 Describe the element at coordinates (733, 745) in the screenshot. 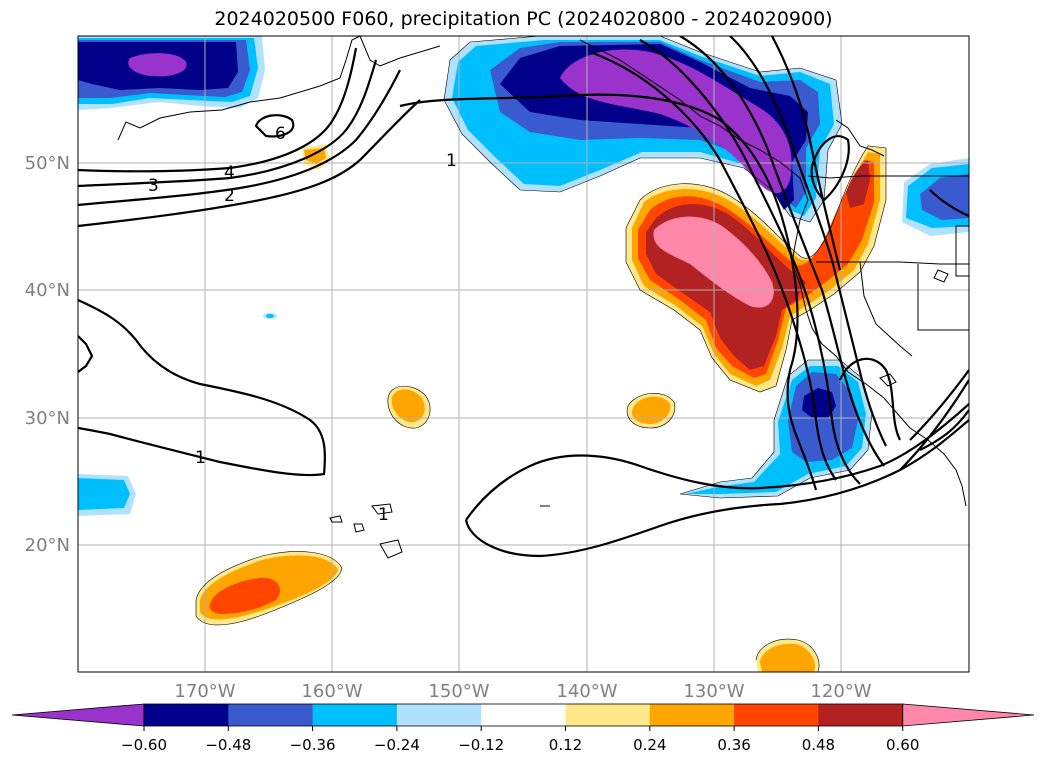

I see `colorbar-tick-label: 0.36` at that location.